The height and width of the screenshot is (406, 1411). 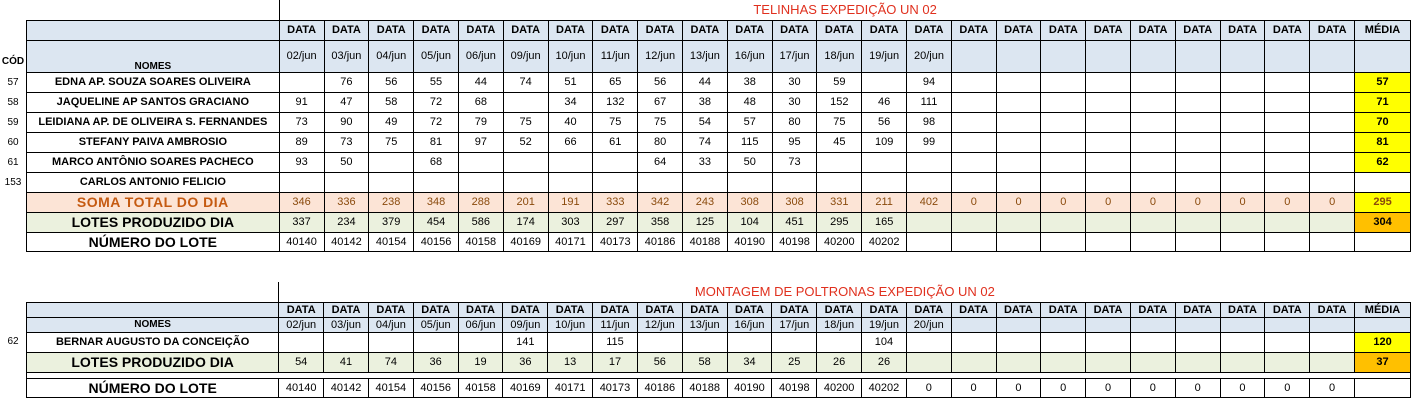 What do you see at coordinates (153, 182) in the screenshot?
I see `employee-name: CARLOS ANTONIO FELICIO` at bounding box center [153, 182].